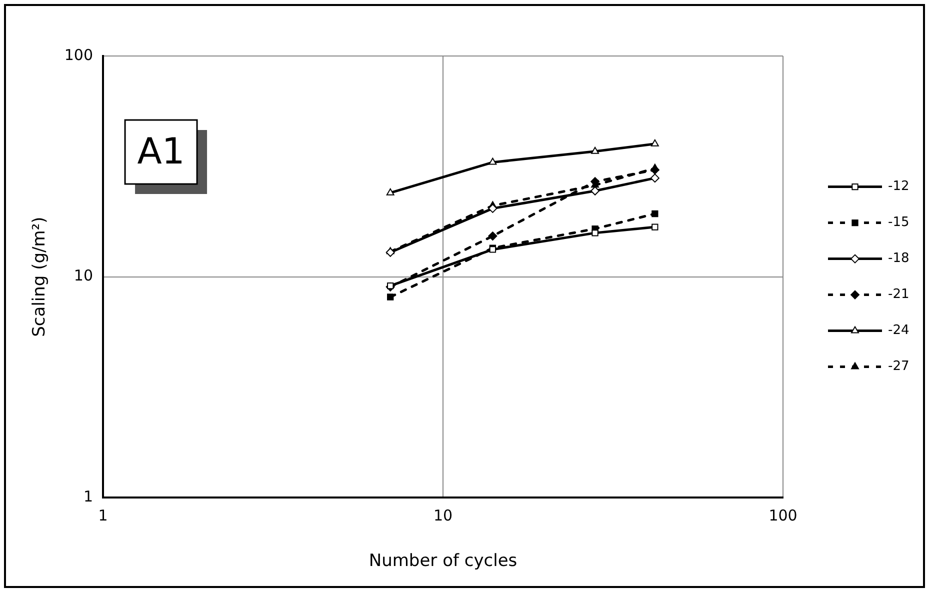 The image size is (929, 592). What do you see at coordinates (443, 515) in the screenshot?
I see `x-tick-label: 10` at bounding box center [443, 515].